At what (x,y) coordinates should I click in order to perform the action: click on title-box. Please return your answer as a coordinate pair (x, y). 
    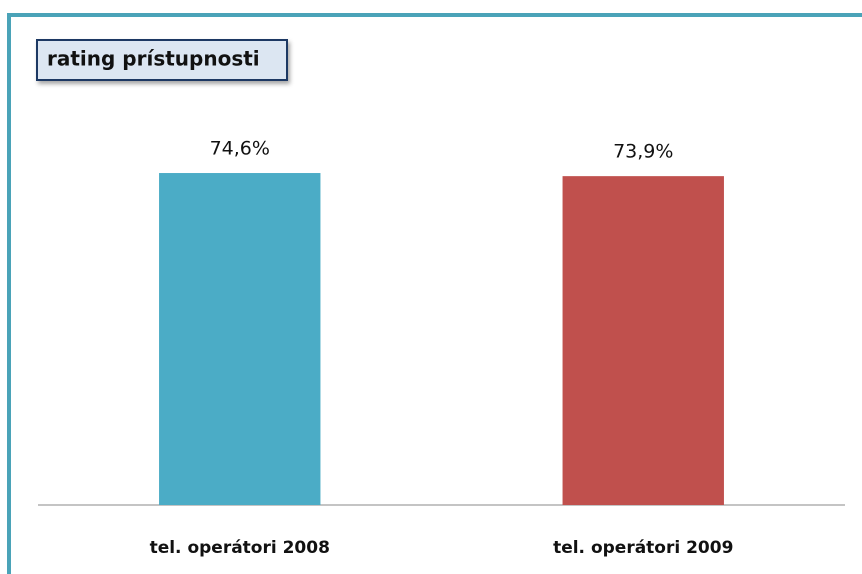
    Looking at the image, I should click on (162, 60).